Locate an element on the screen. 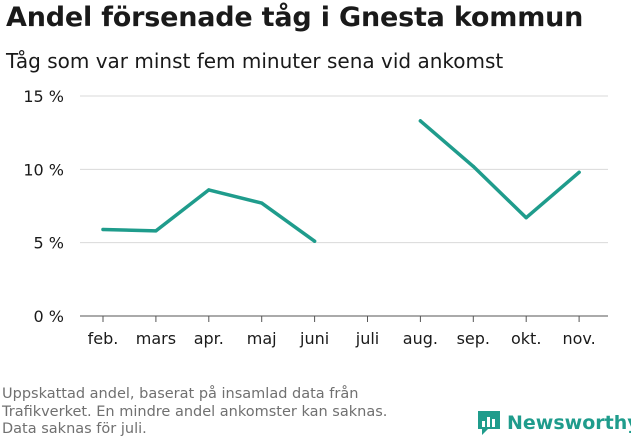 This screenshot has height=439, width=631. footnote-line-3: Data saknas för juli. is located at coordinates (74, 429).